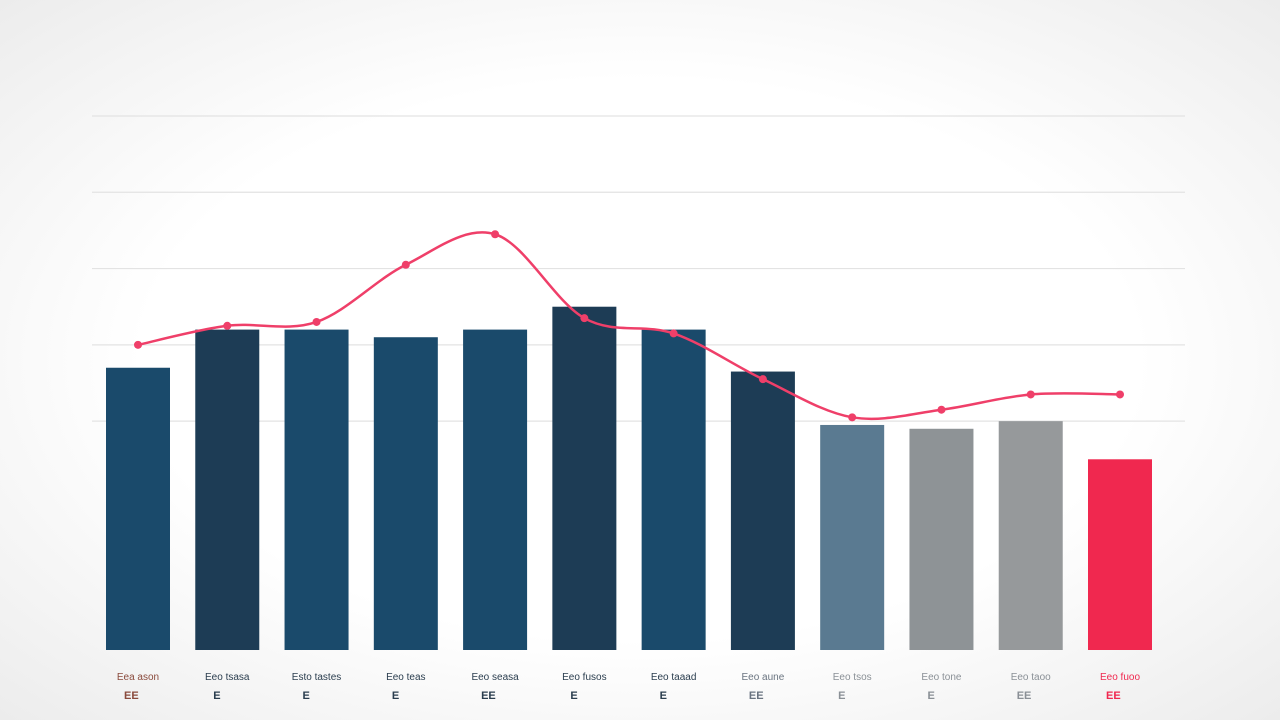 This screenshot has height=720, width=1280. What do you see at coordinates (941, 677) in the screenshot?
I see `category-label: Eeo tone` at bounding box center [941, 677].